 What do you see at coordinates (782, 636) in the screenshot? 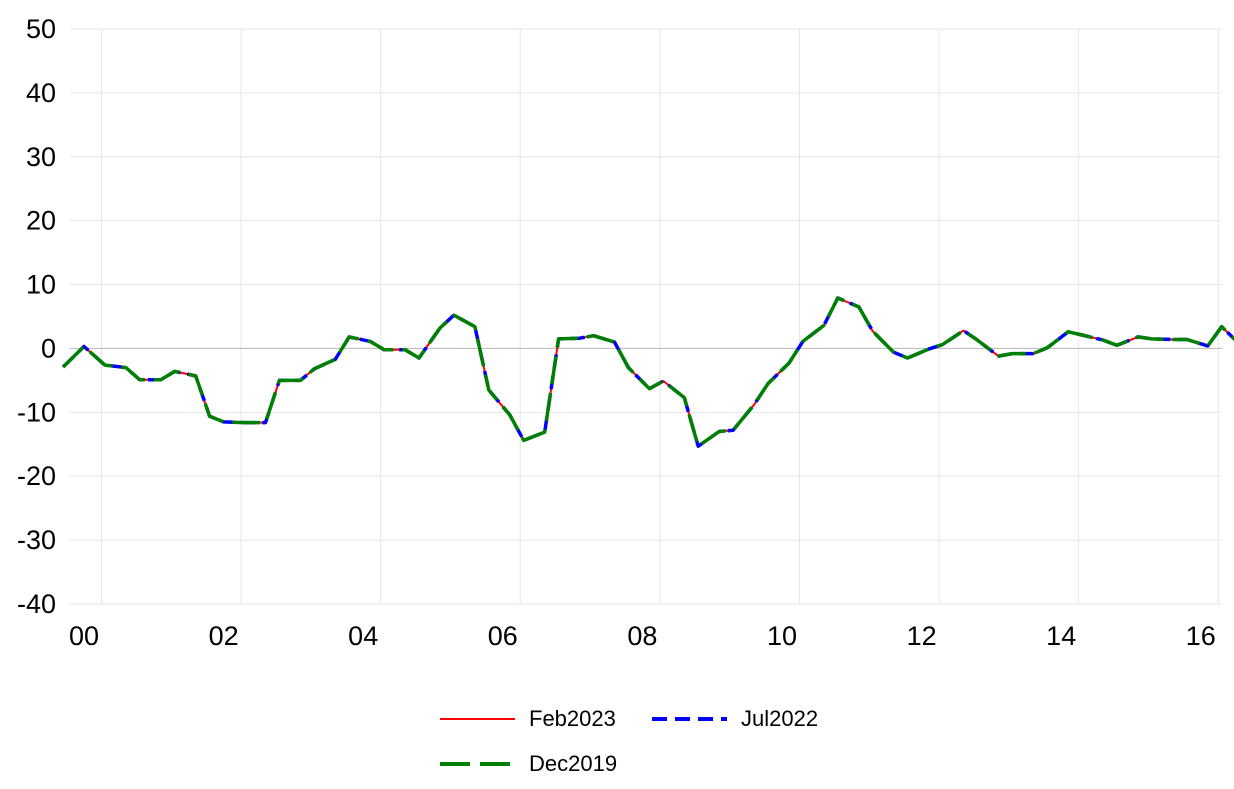
I see `x-tick-label: 10` at bounding box center [782, 636].